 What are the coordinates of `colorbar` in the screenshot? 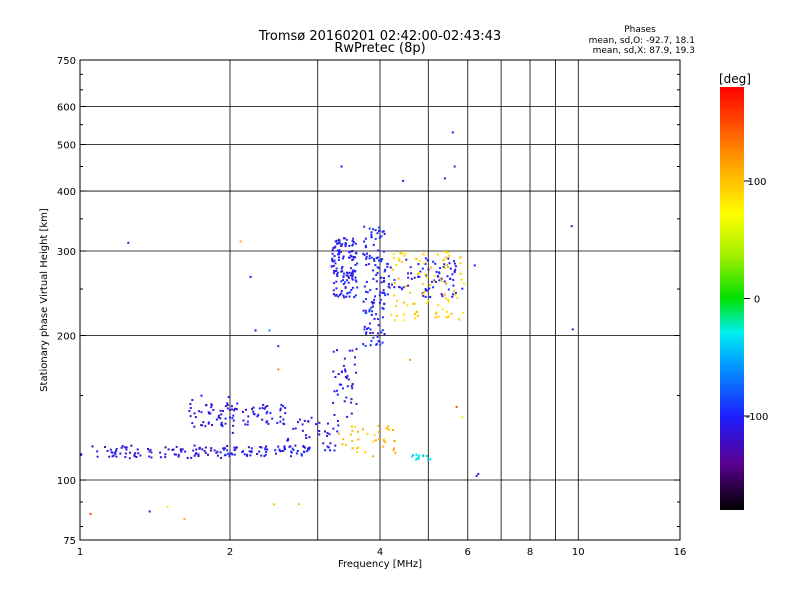 It's located at (732, 298).